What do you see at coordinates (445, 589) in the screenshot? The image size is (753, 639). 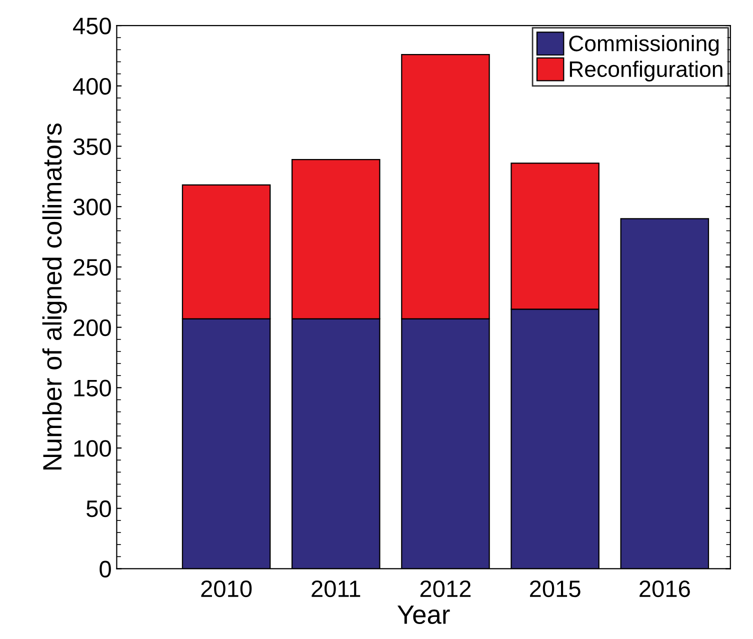 I see `x-tick-label: 2012` at bounding box center [445, 589].